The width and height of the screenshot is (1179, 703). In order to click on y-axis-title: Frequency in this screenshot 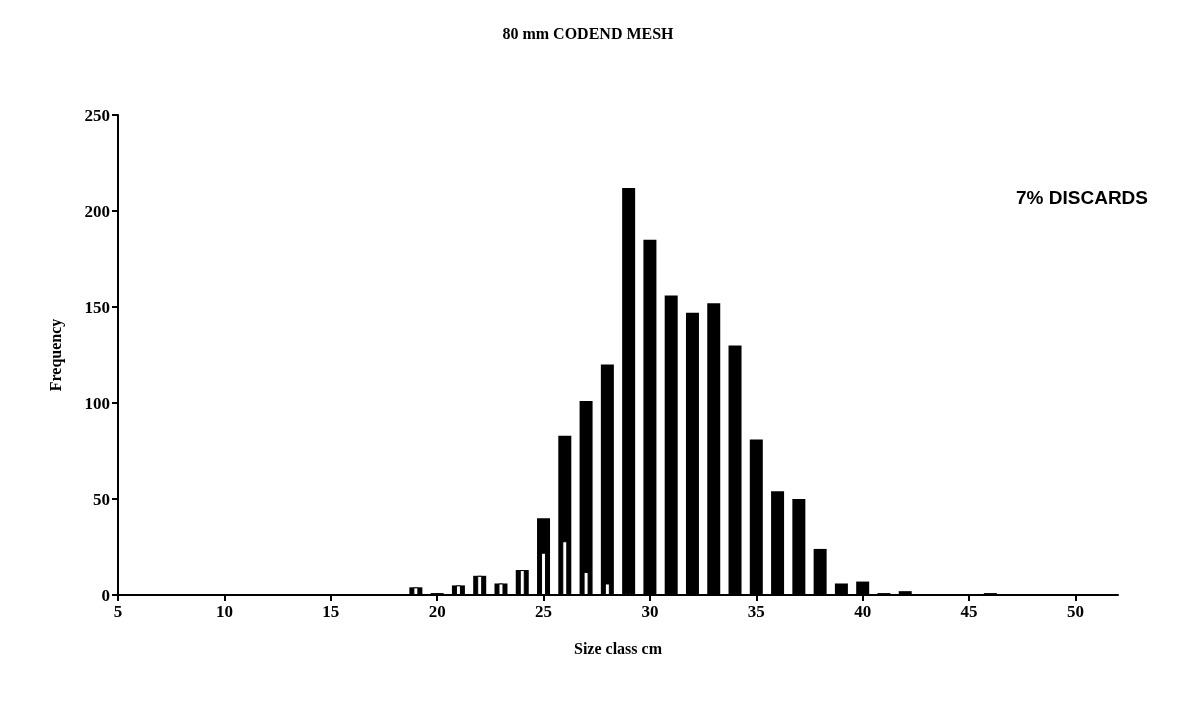, I will do `click(55, 355)`.